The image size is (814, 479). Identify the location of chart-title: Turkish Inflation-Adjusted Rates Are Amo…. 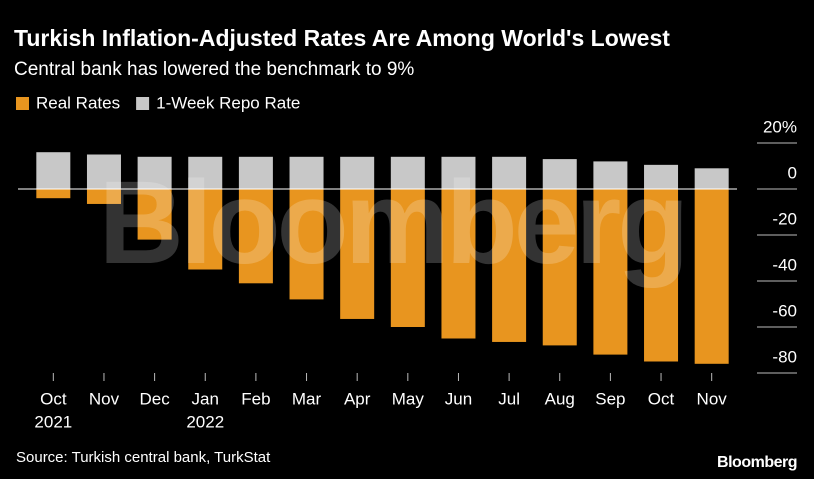
(342, 38).